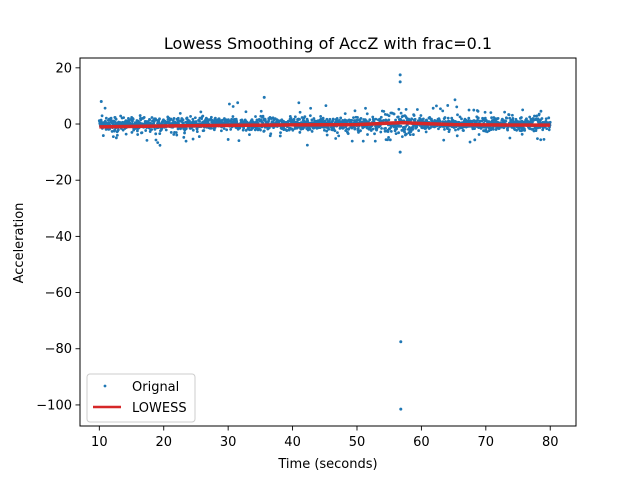 The image size is (640, 480). What do you see at coordinates (63, 68) in the screenshot?
I see `y-tick-label: 20` at bounding box center [63, 68].